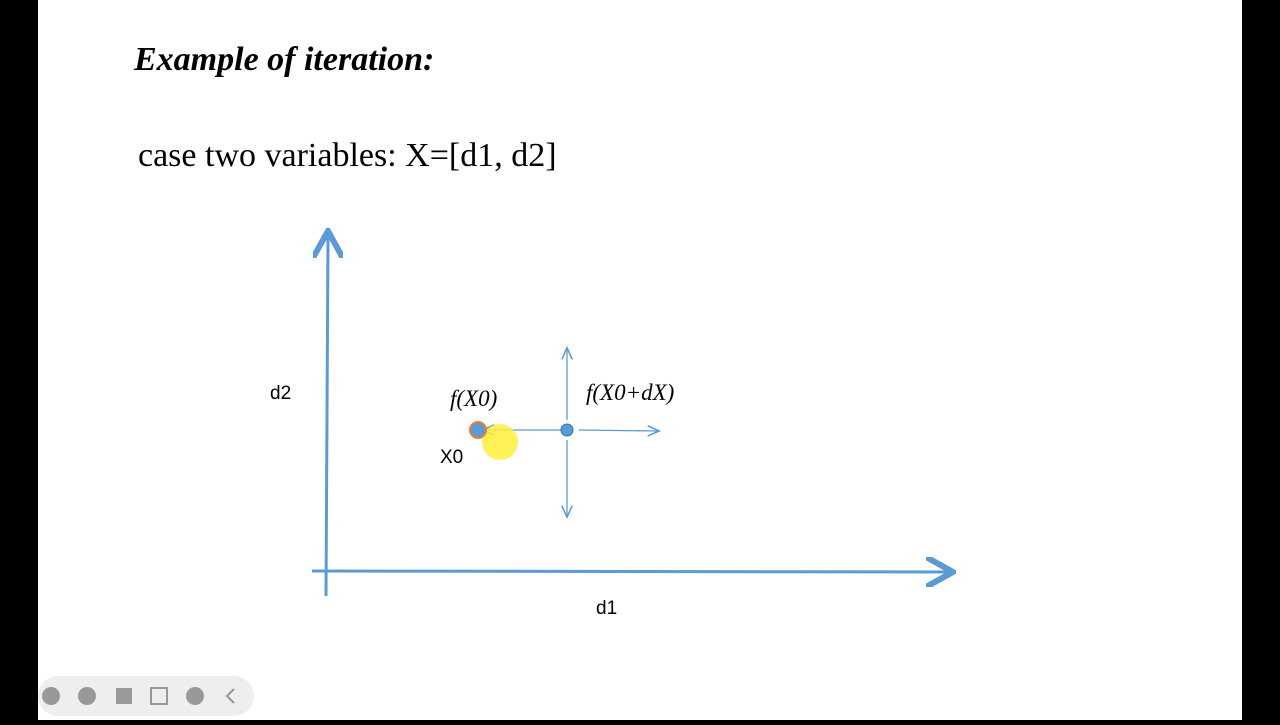 Image resolution: width=1280 pixels, height=725 pixels. Describe the element at coordinates (195, 696) in the screenshot. I see `more-button` at that location.